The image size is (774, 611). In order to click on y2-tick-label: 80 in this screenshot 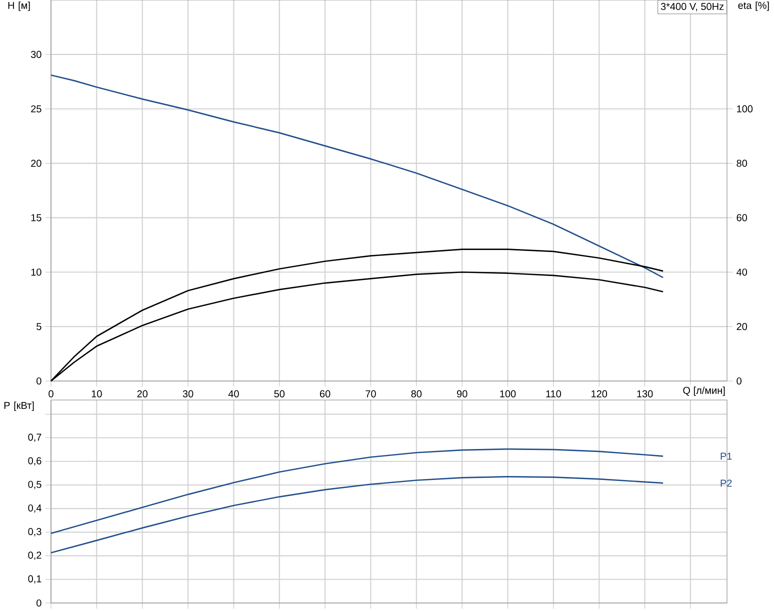, I will do `click(742, 163)`.